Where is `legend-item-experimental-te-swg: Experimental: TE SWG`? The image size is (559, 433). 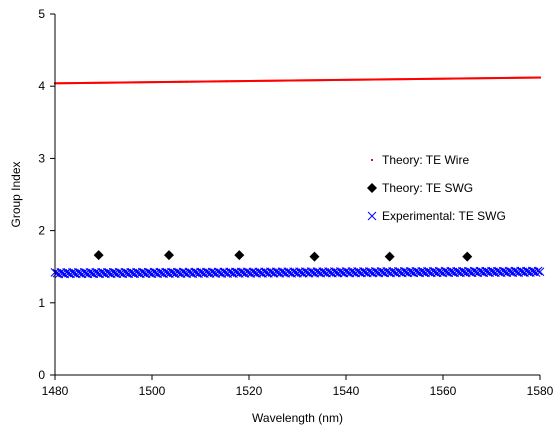
legend-item-experimental-te-swg: Experimental: TE SWG is located at coordinates (436, 216).